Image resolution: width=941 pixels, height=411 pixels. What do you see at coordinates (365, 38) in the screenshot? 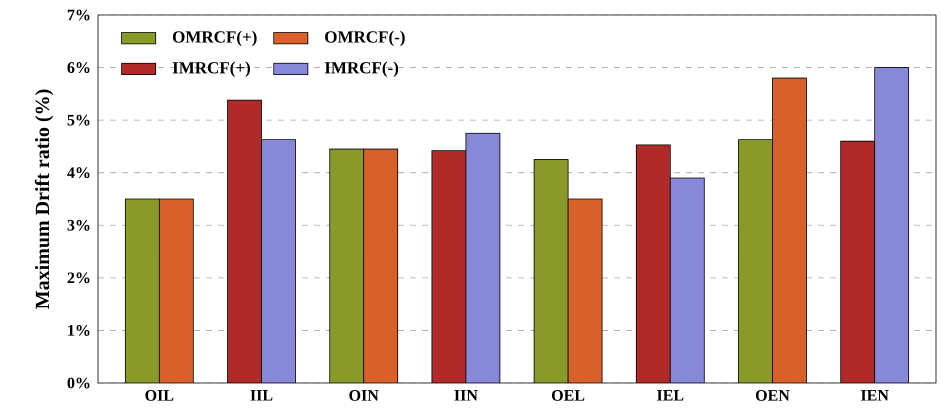
I see `legend-label: OMRCF(-)` at bounding box center [365, 38].